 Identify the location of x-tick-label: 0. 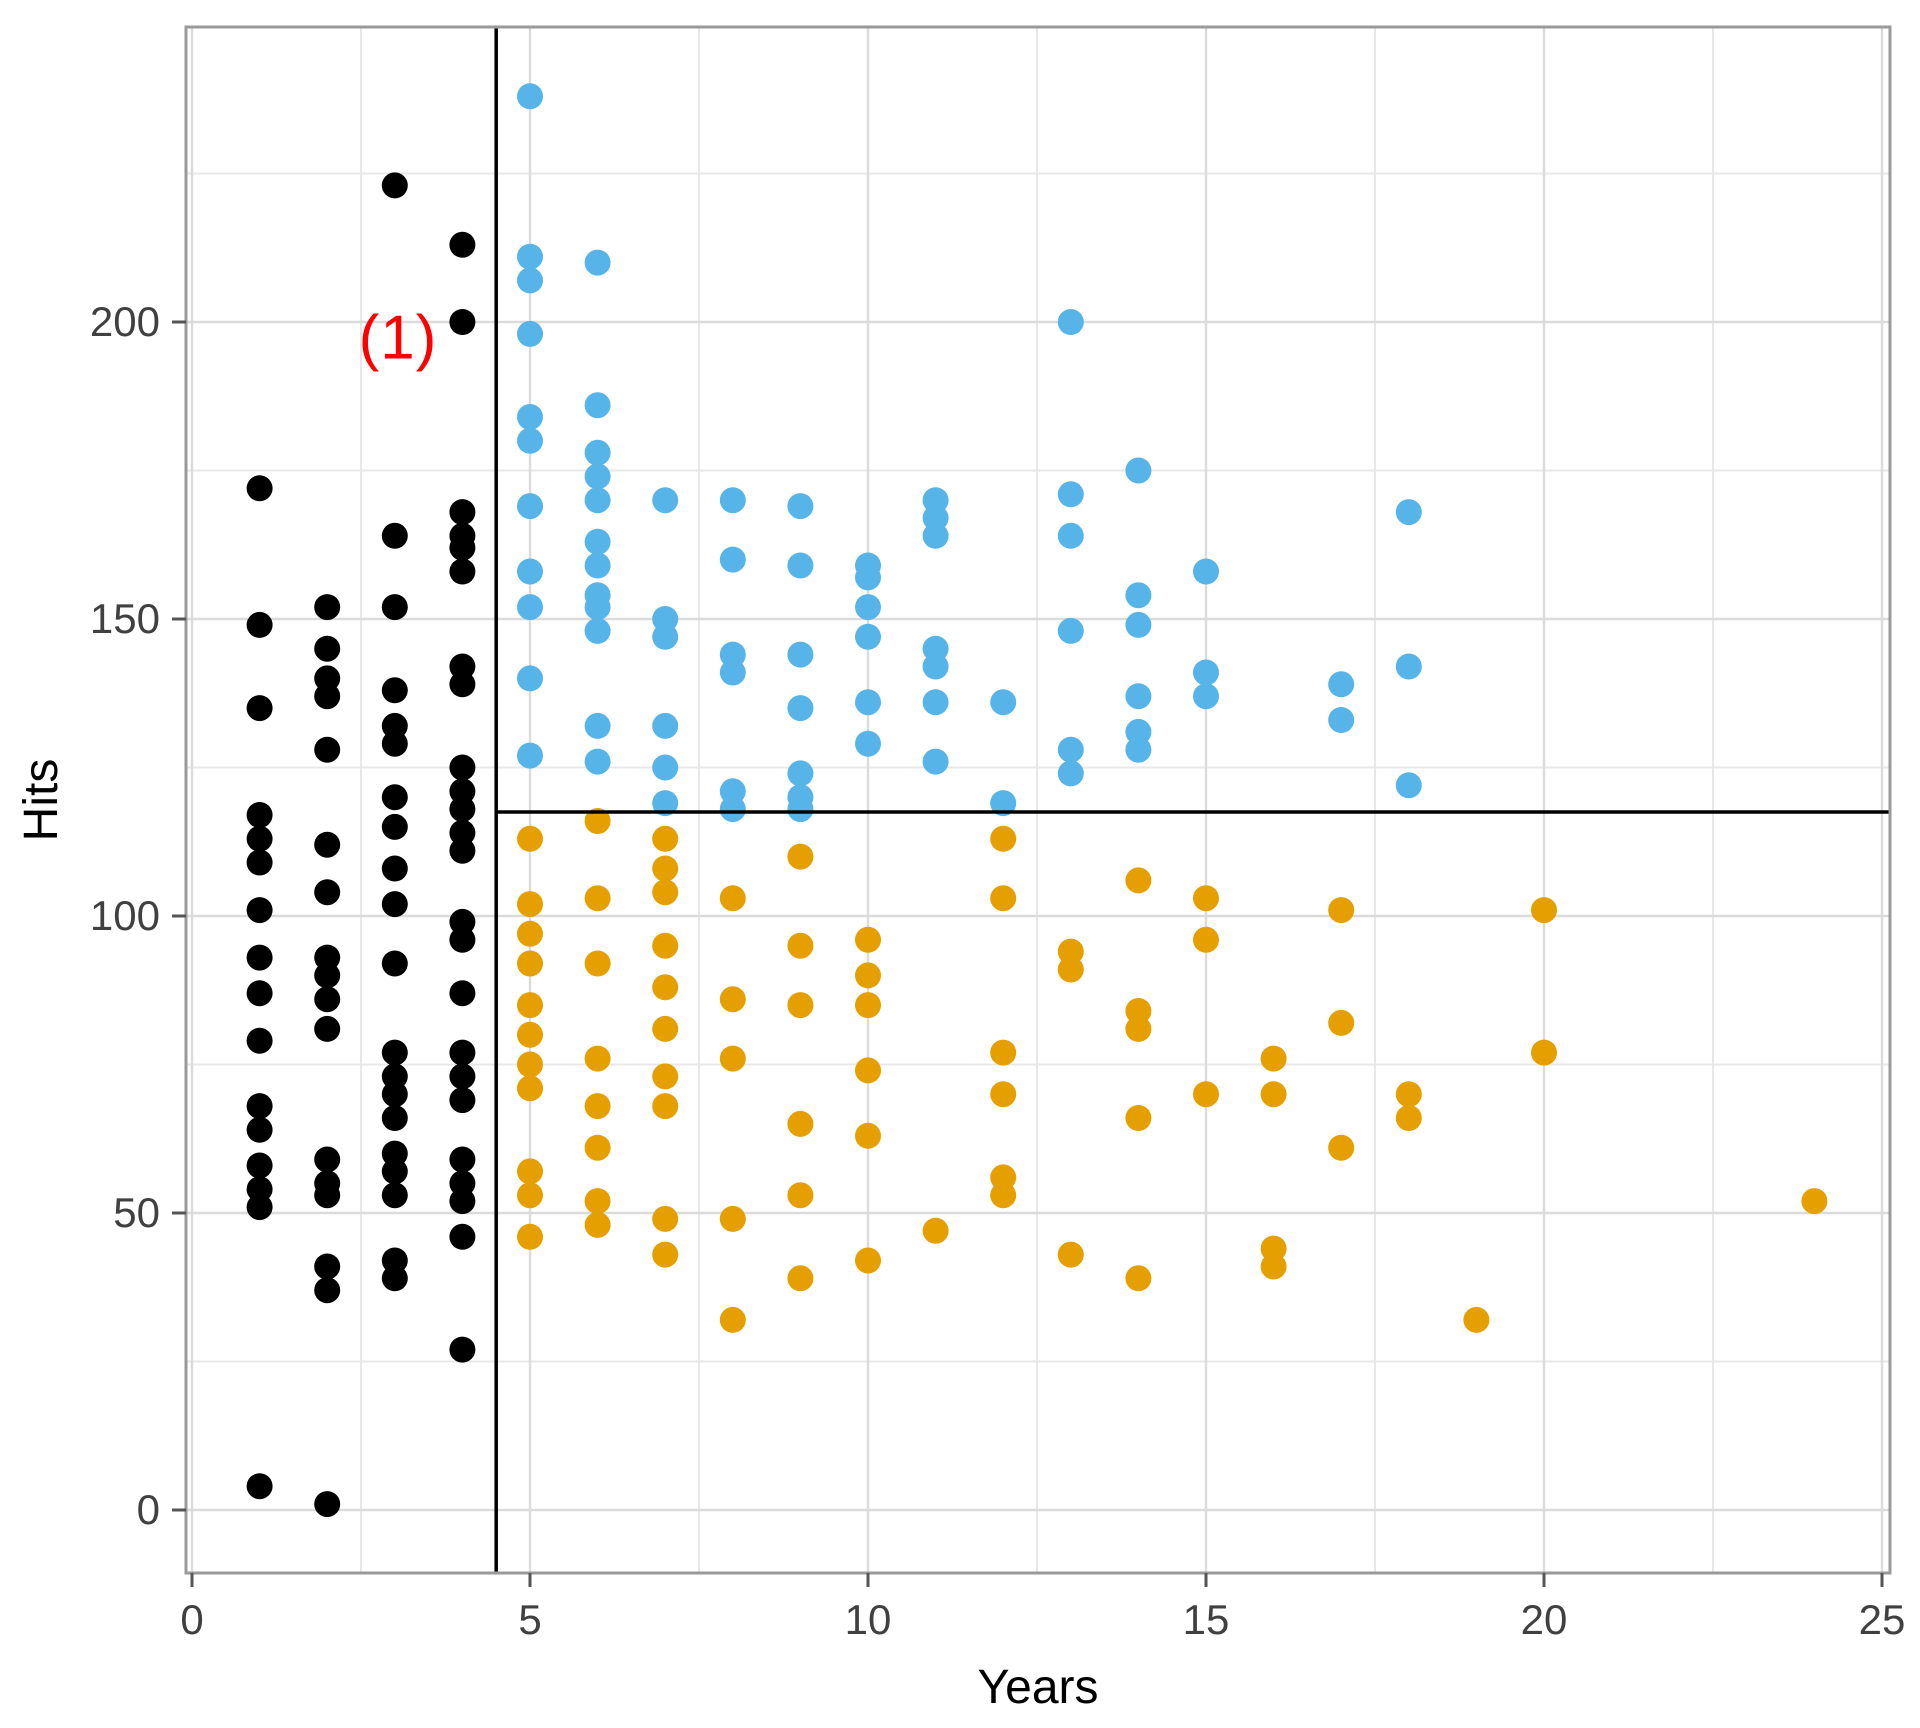
(191, 1619).